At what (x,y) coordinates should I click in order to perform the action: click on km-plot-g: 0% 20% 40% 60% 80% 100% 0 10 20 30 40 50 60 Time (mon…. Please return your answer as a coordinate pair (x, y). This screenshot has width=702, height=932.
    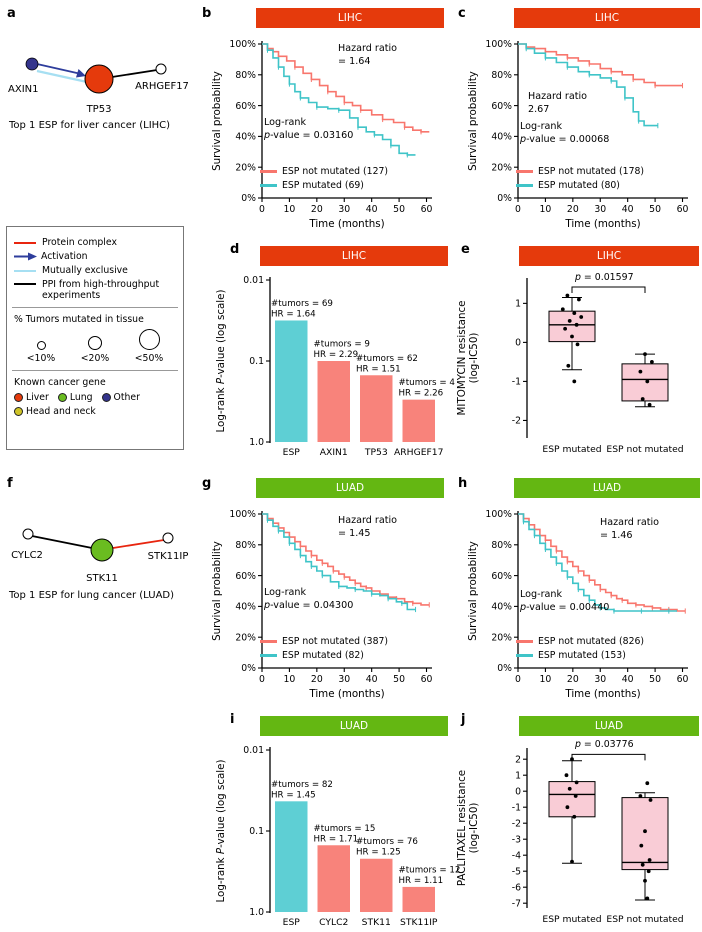
    Looking at the image, I should click on (330, 604).